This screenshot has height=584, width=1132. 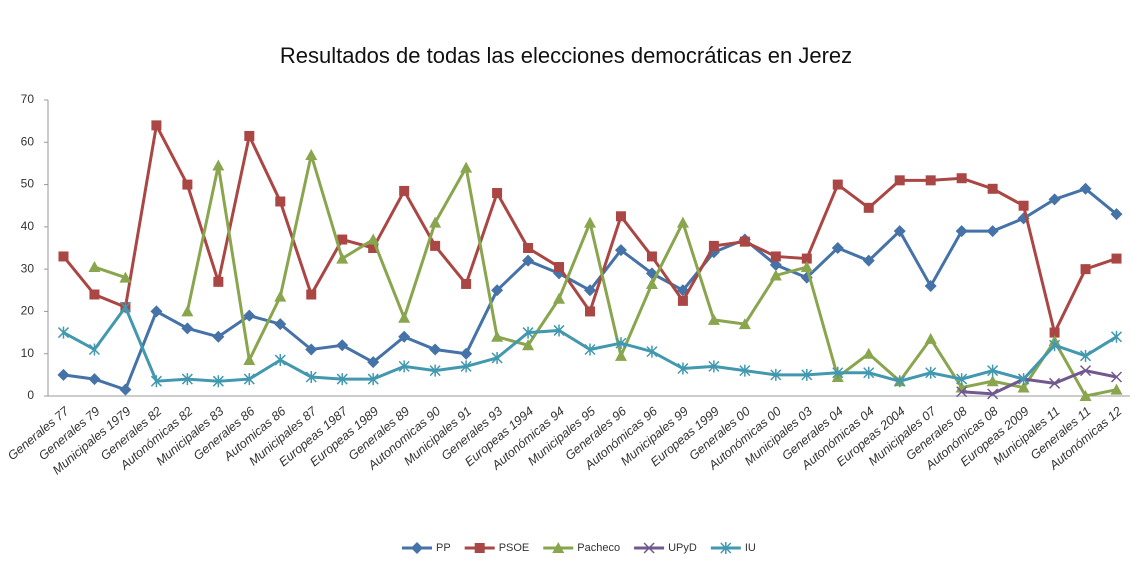 I want to click on series-line, so click(x=1039, y=382).